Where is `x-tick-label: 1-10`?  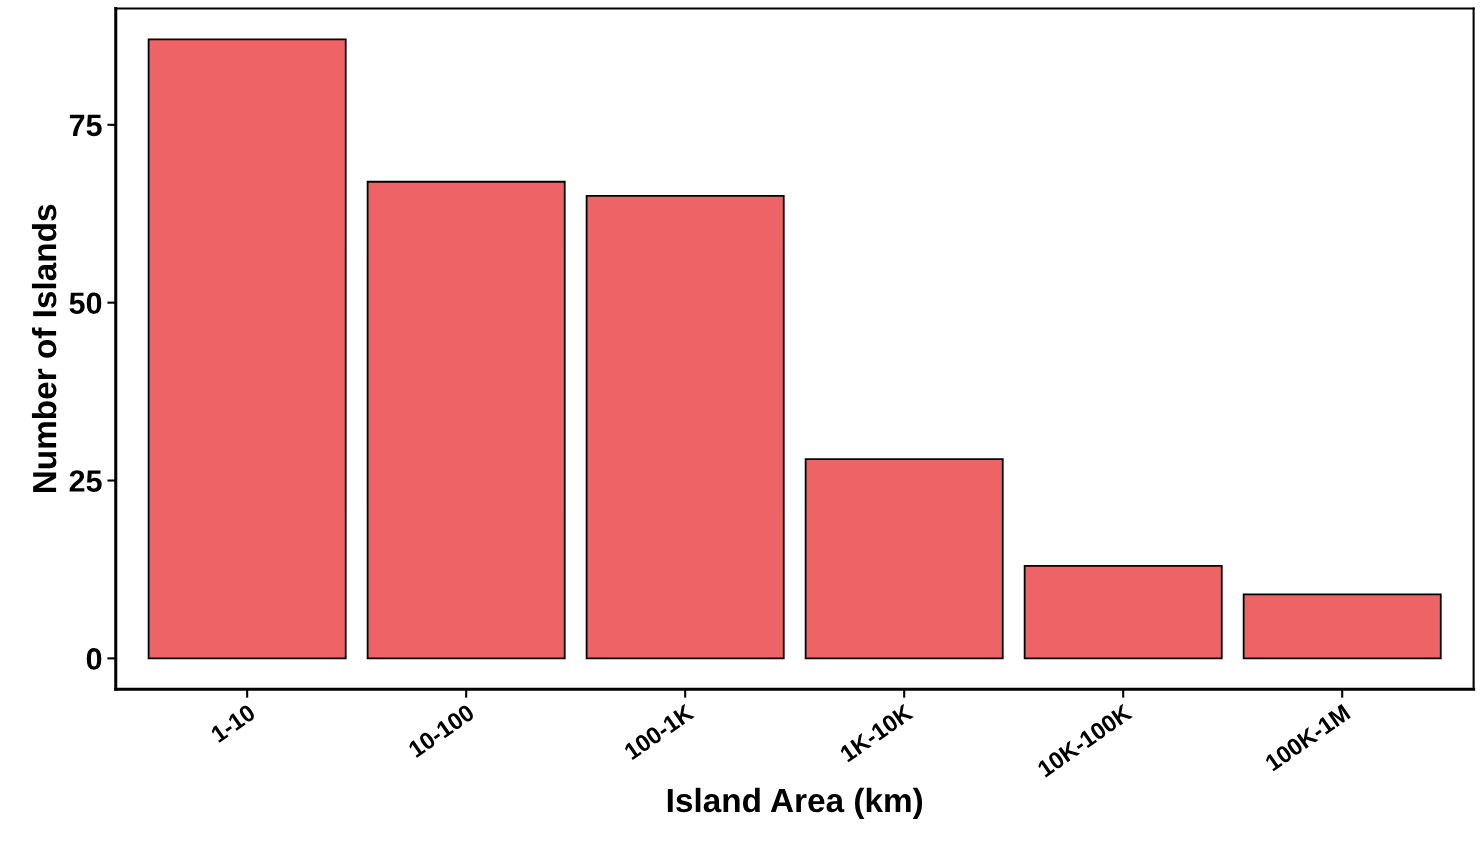
x-tick-label: 1-10 is located at coordinates (233, 723).